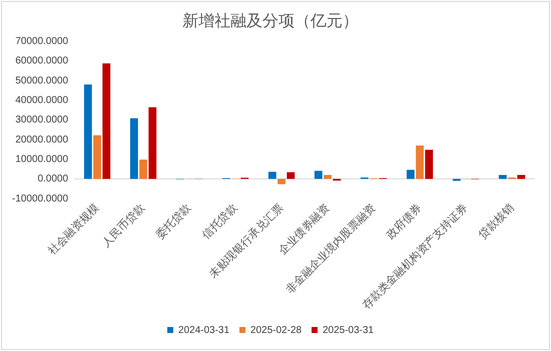 Image resolution: width=551 pixels, height=351 pixels. What do you see at coordinates (53, 179) in the screenshot?
I see `y-tick-label: 0.0000` at bounding box center [53, 179].